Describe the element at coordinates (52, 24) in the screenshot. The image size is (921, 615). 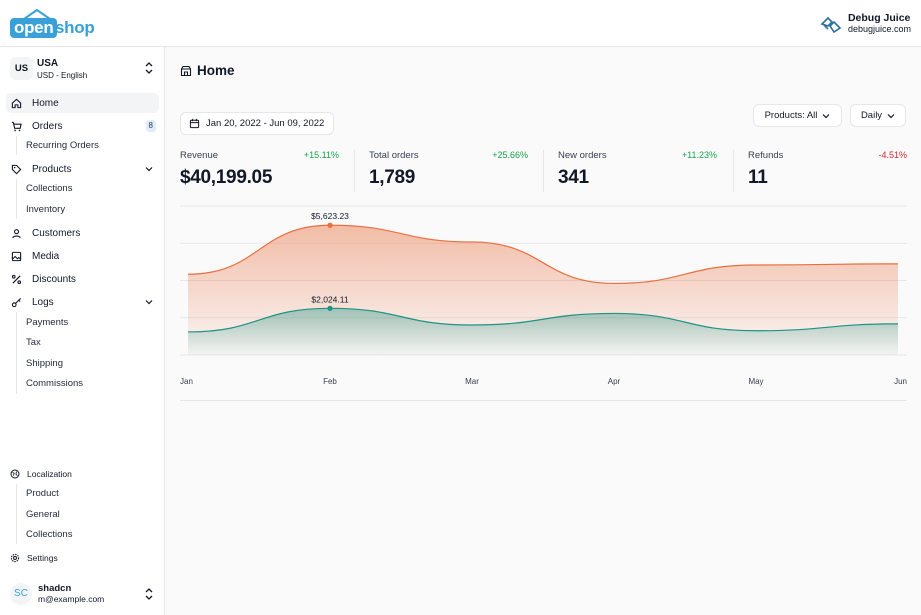
I see `openshop-logo: open shop` at that location.